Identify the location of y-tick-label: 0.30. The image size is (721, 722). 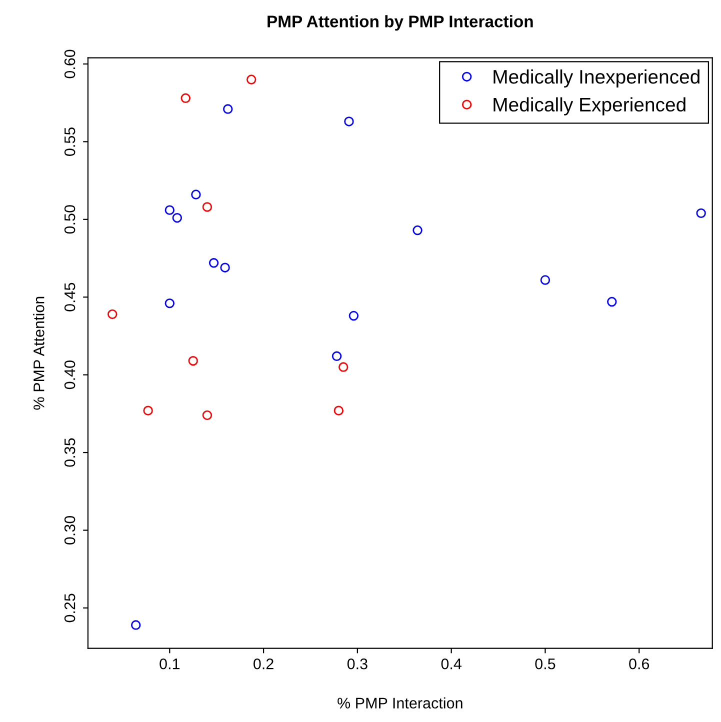
(70, 530).